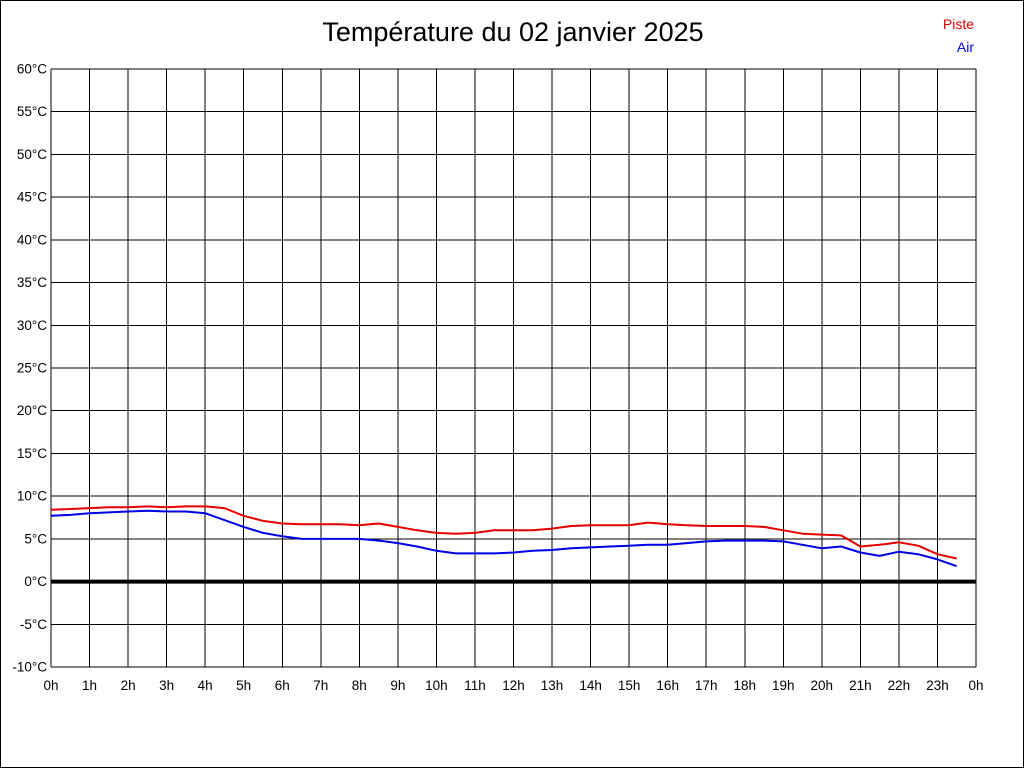  What do you see at coordinates (32, 154) in the screenshot?
I see `y-tick-label: 50°C` at bounding box center [32, 154].